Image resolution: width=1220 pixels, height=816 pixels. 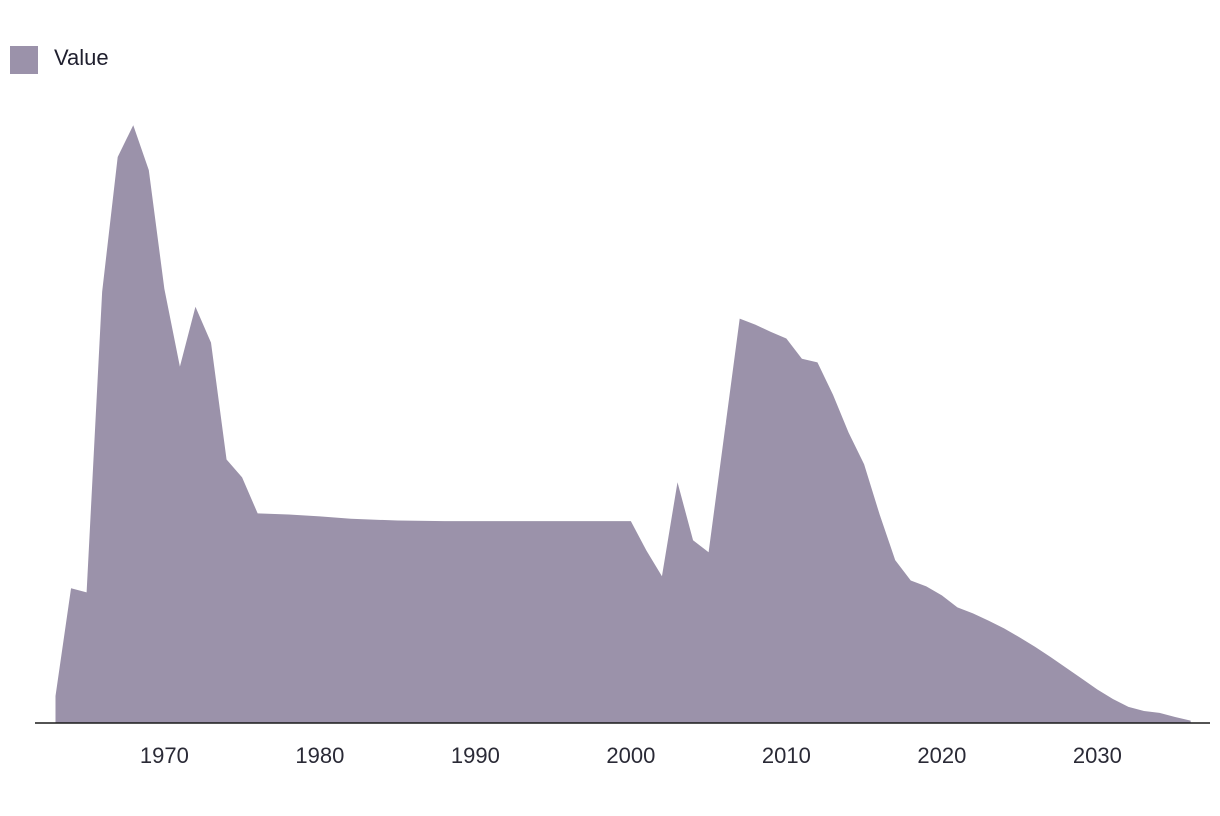 What do you see at coordinates (610, 410) in the screenshot?
I see `watermark: GlobalData` at bounding box center [610, 410].